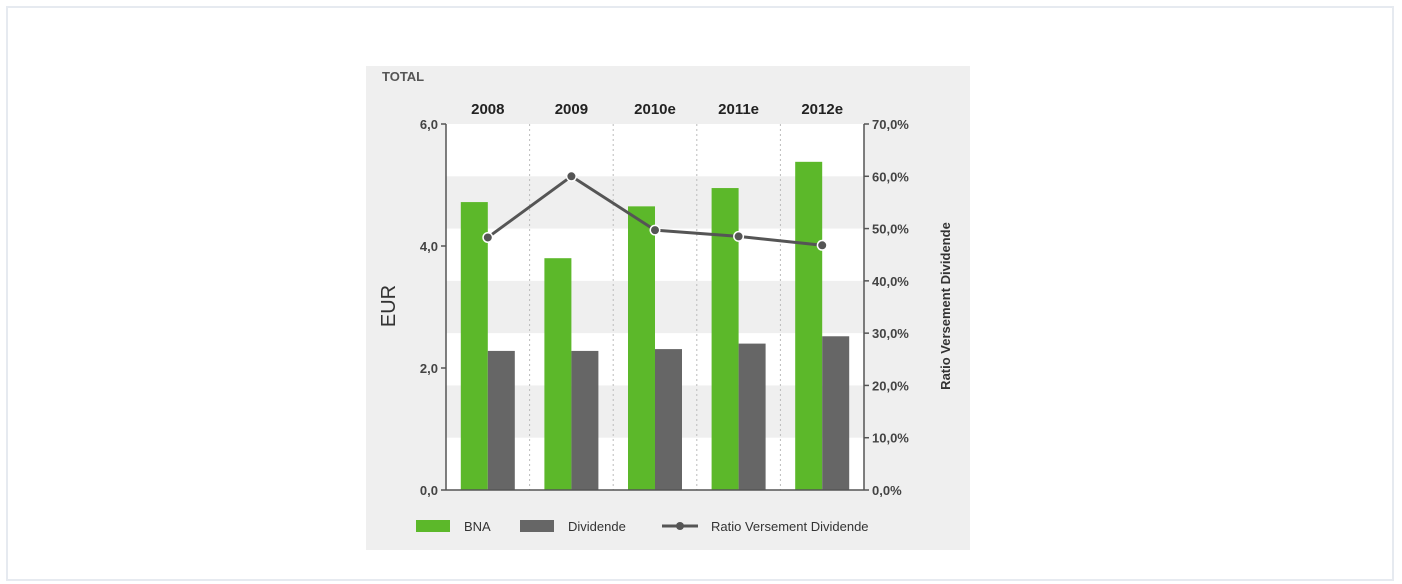  Describe the element at coordinates (945, 306) in the screenshot. I see `y2-axis-label: Ratio Versement Dividende` at that location.